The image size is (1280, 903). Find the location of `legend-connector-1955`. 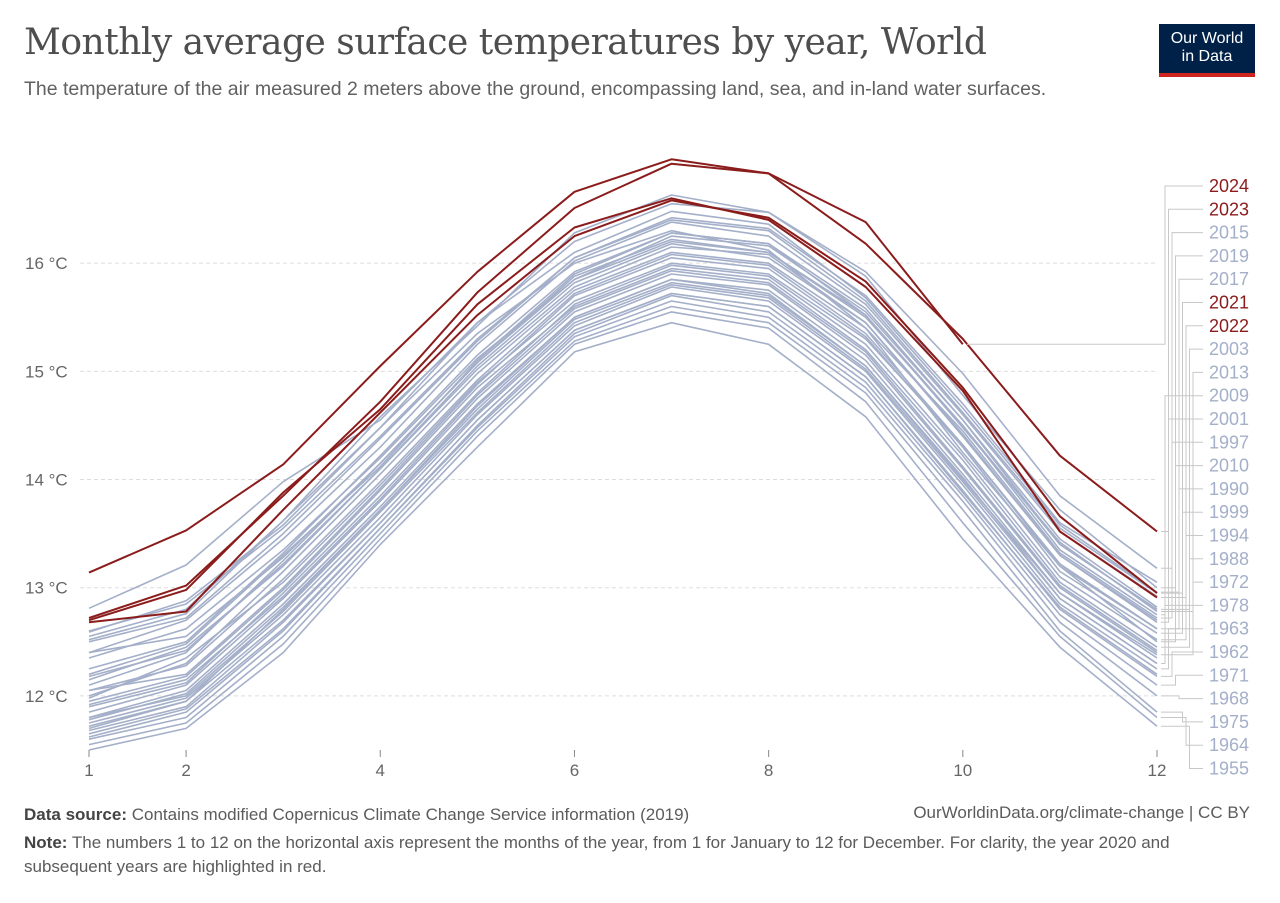

legend-connector-1955 is located at coordinates (1182, 747).